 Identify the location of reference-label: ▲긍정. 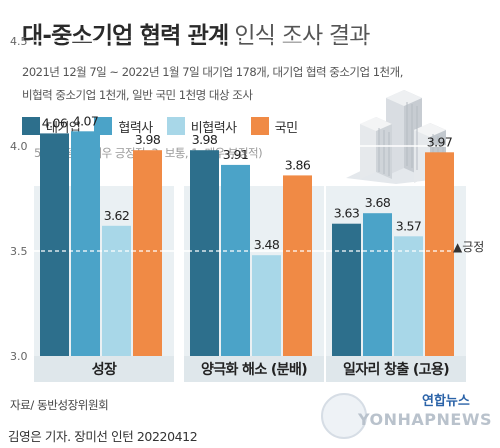
(468, 247).